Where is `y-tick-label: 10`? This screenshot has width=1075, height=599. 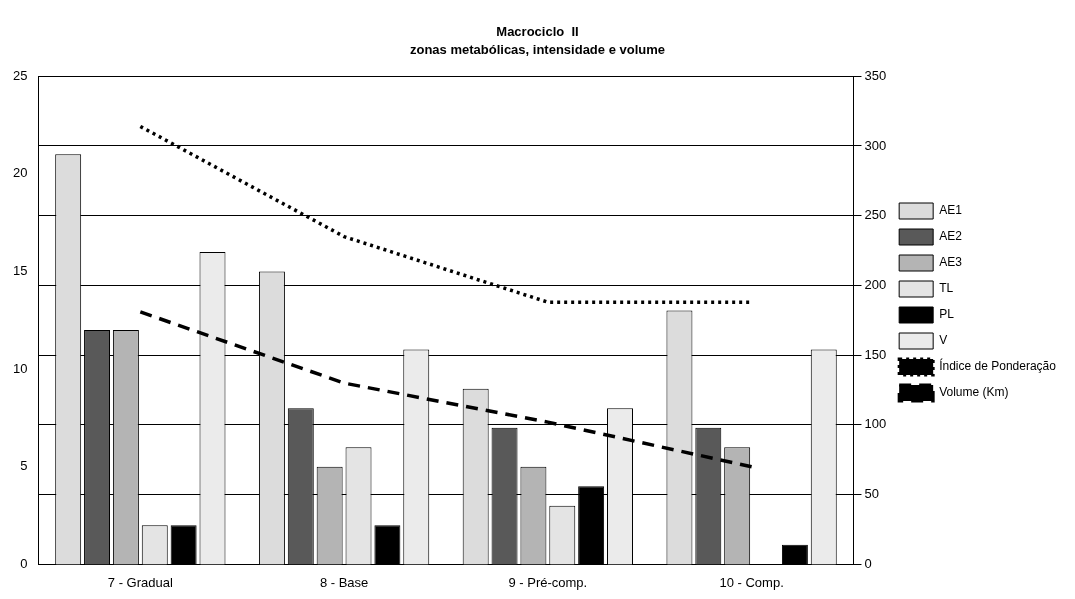 y-tick-label: 10 is located at coordinates (20, 368).